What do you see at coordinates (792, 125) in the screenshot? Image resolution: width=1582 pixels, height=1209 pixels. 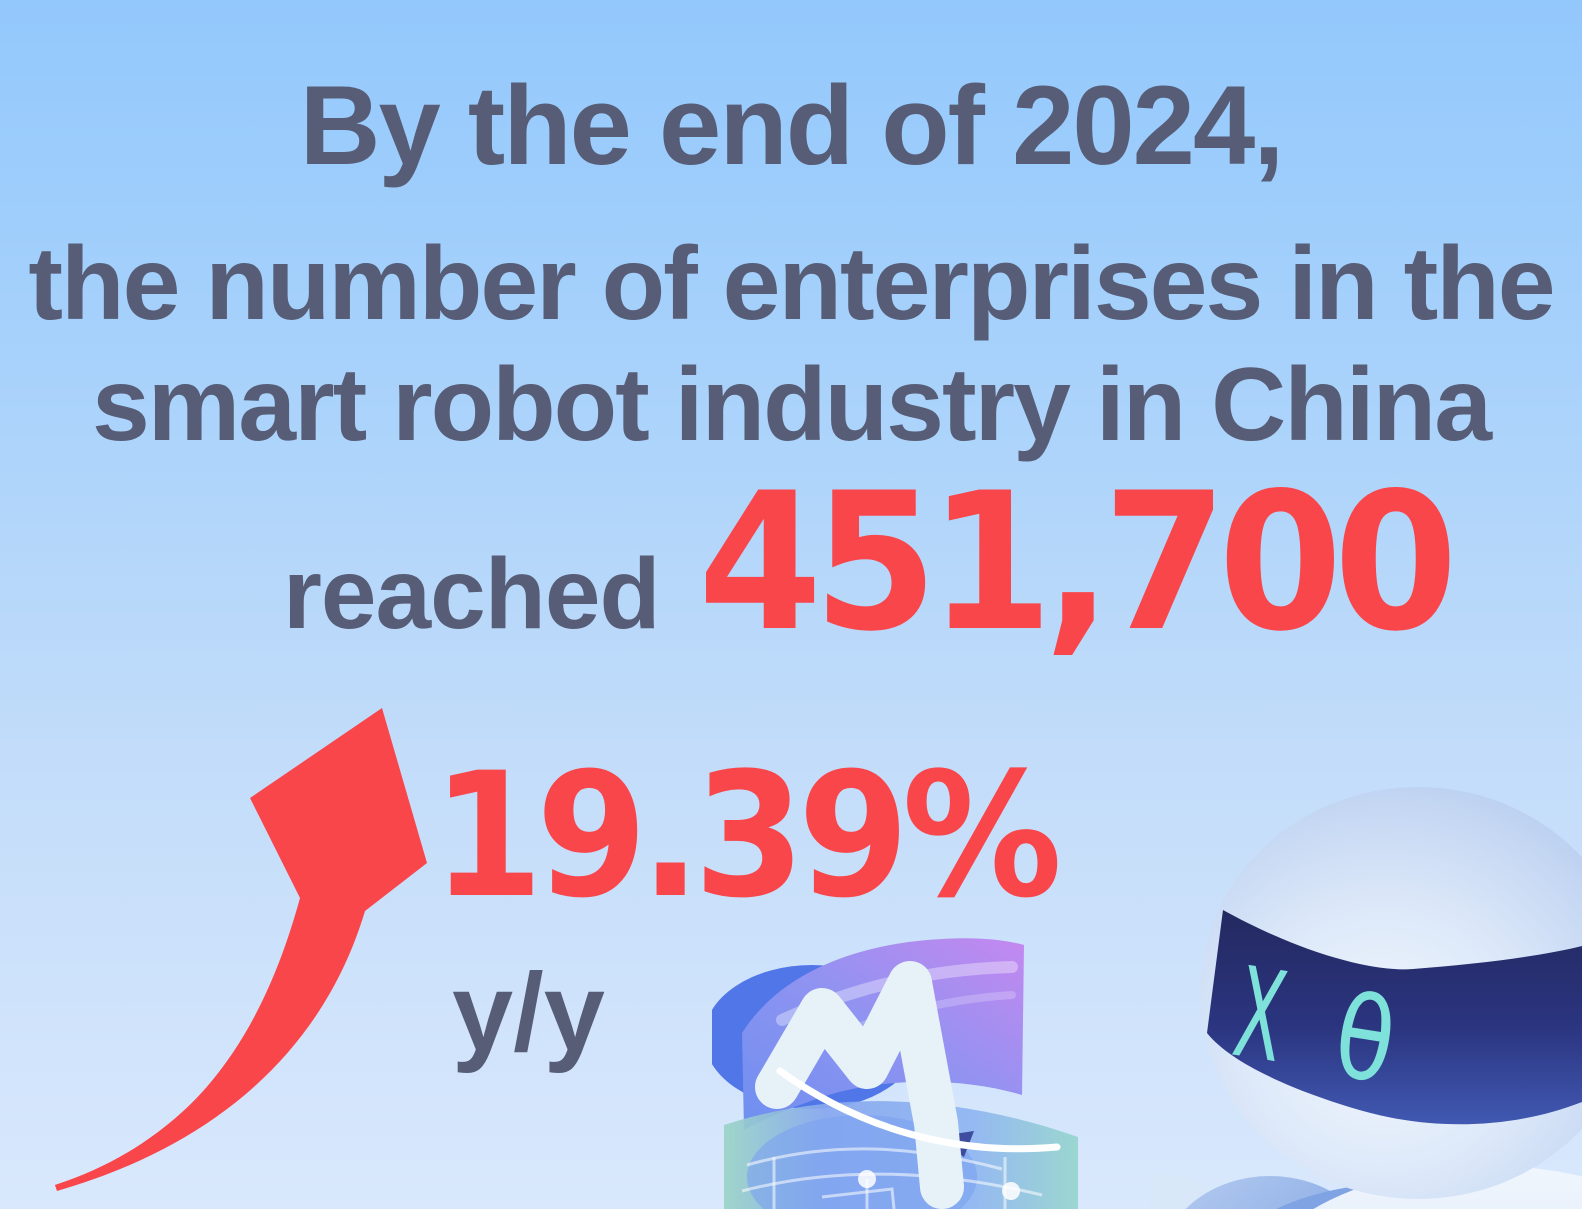 I see `headline-line-1: By the end of 2024,` at bounding box center [792, 125].